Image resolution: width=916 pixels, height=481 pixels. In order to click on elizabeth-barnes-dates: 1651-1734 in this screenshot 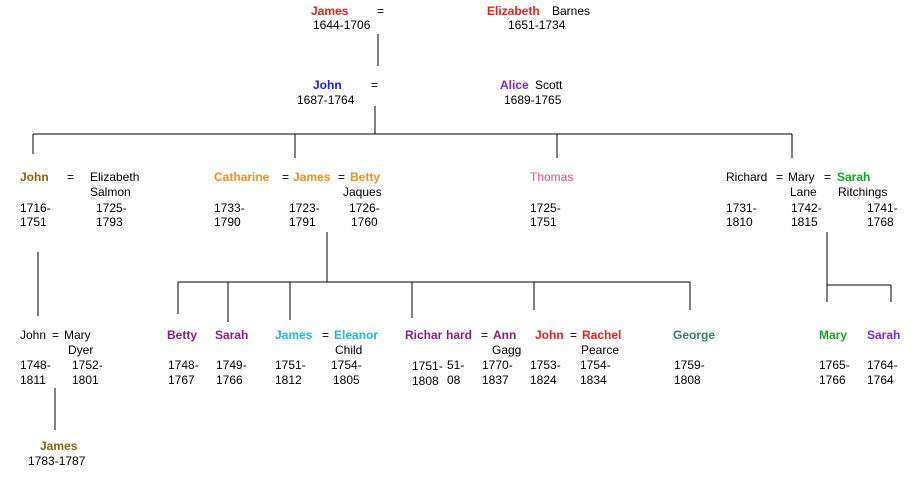, I will do `click(537, 25)`.